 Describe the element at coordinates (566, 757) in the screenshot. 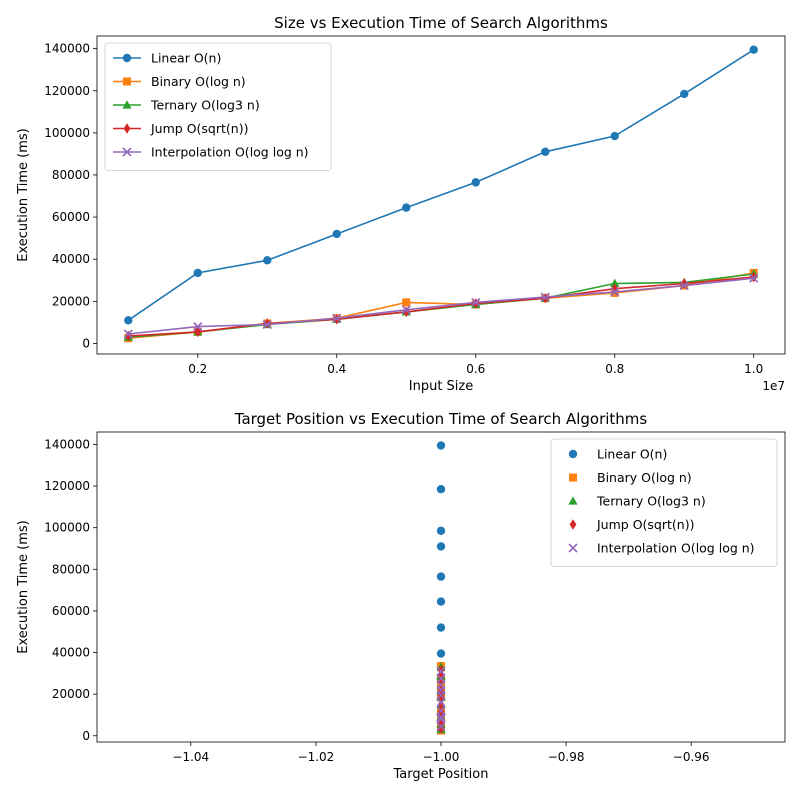

I see `x-tick-label: −0.98` at that location.